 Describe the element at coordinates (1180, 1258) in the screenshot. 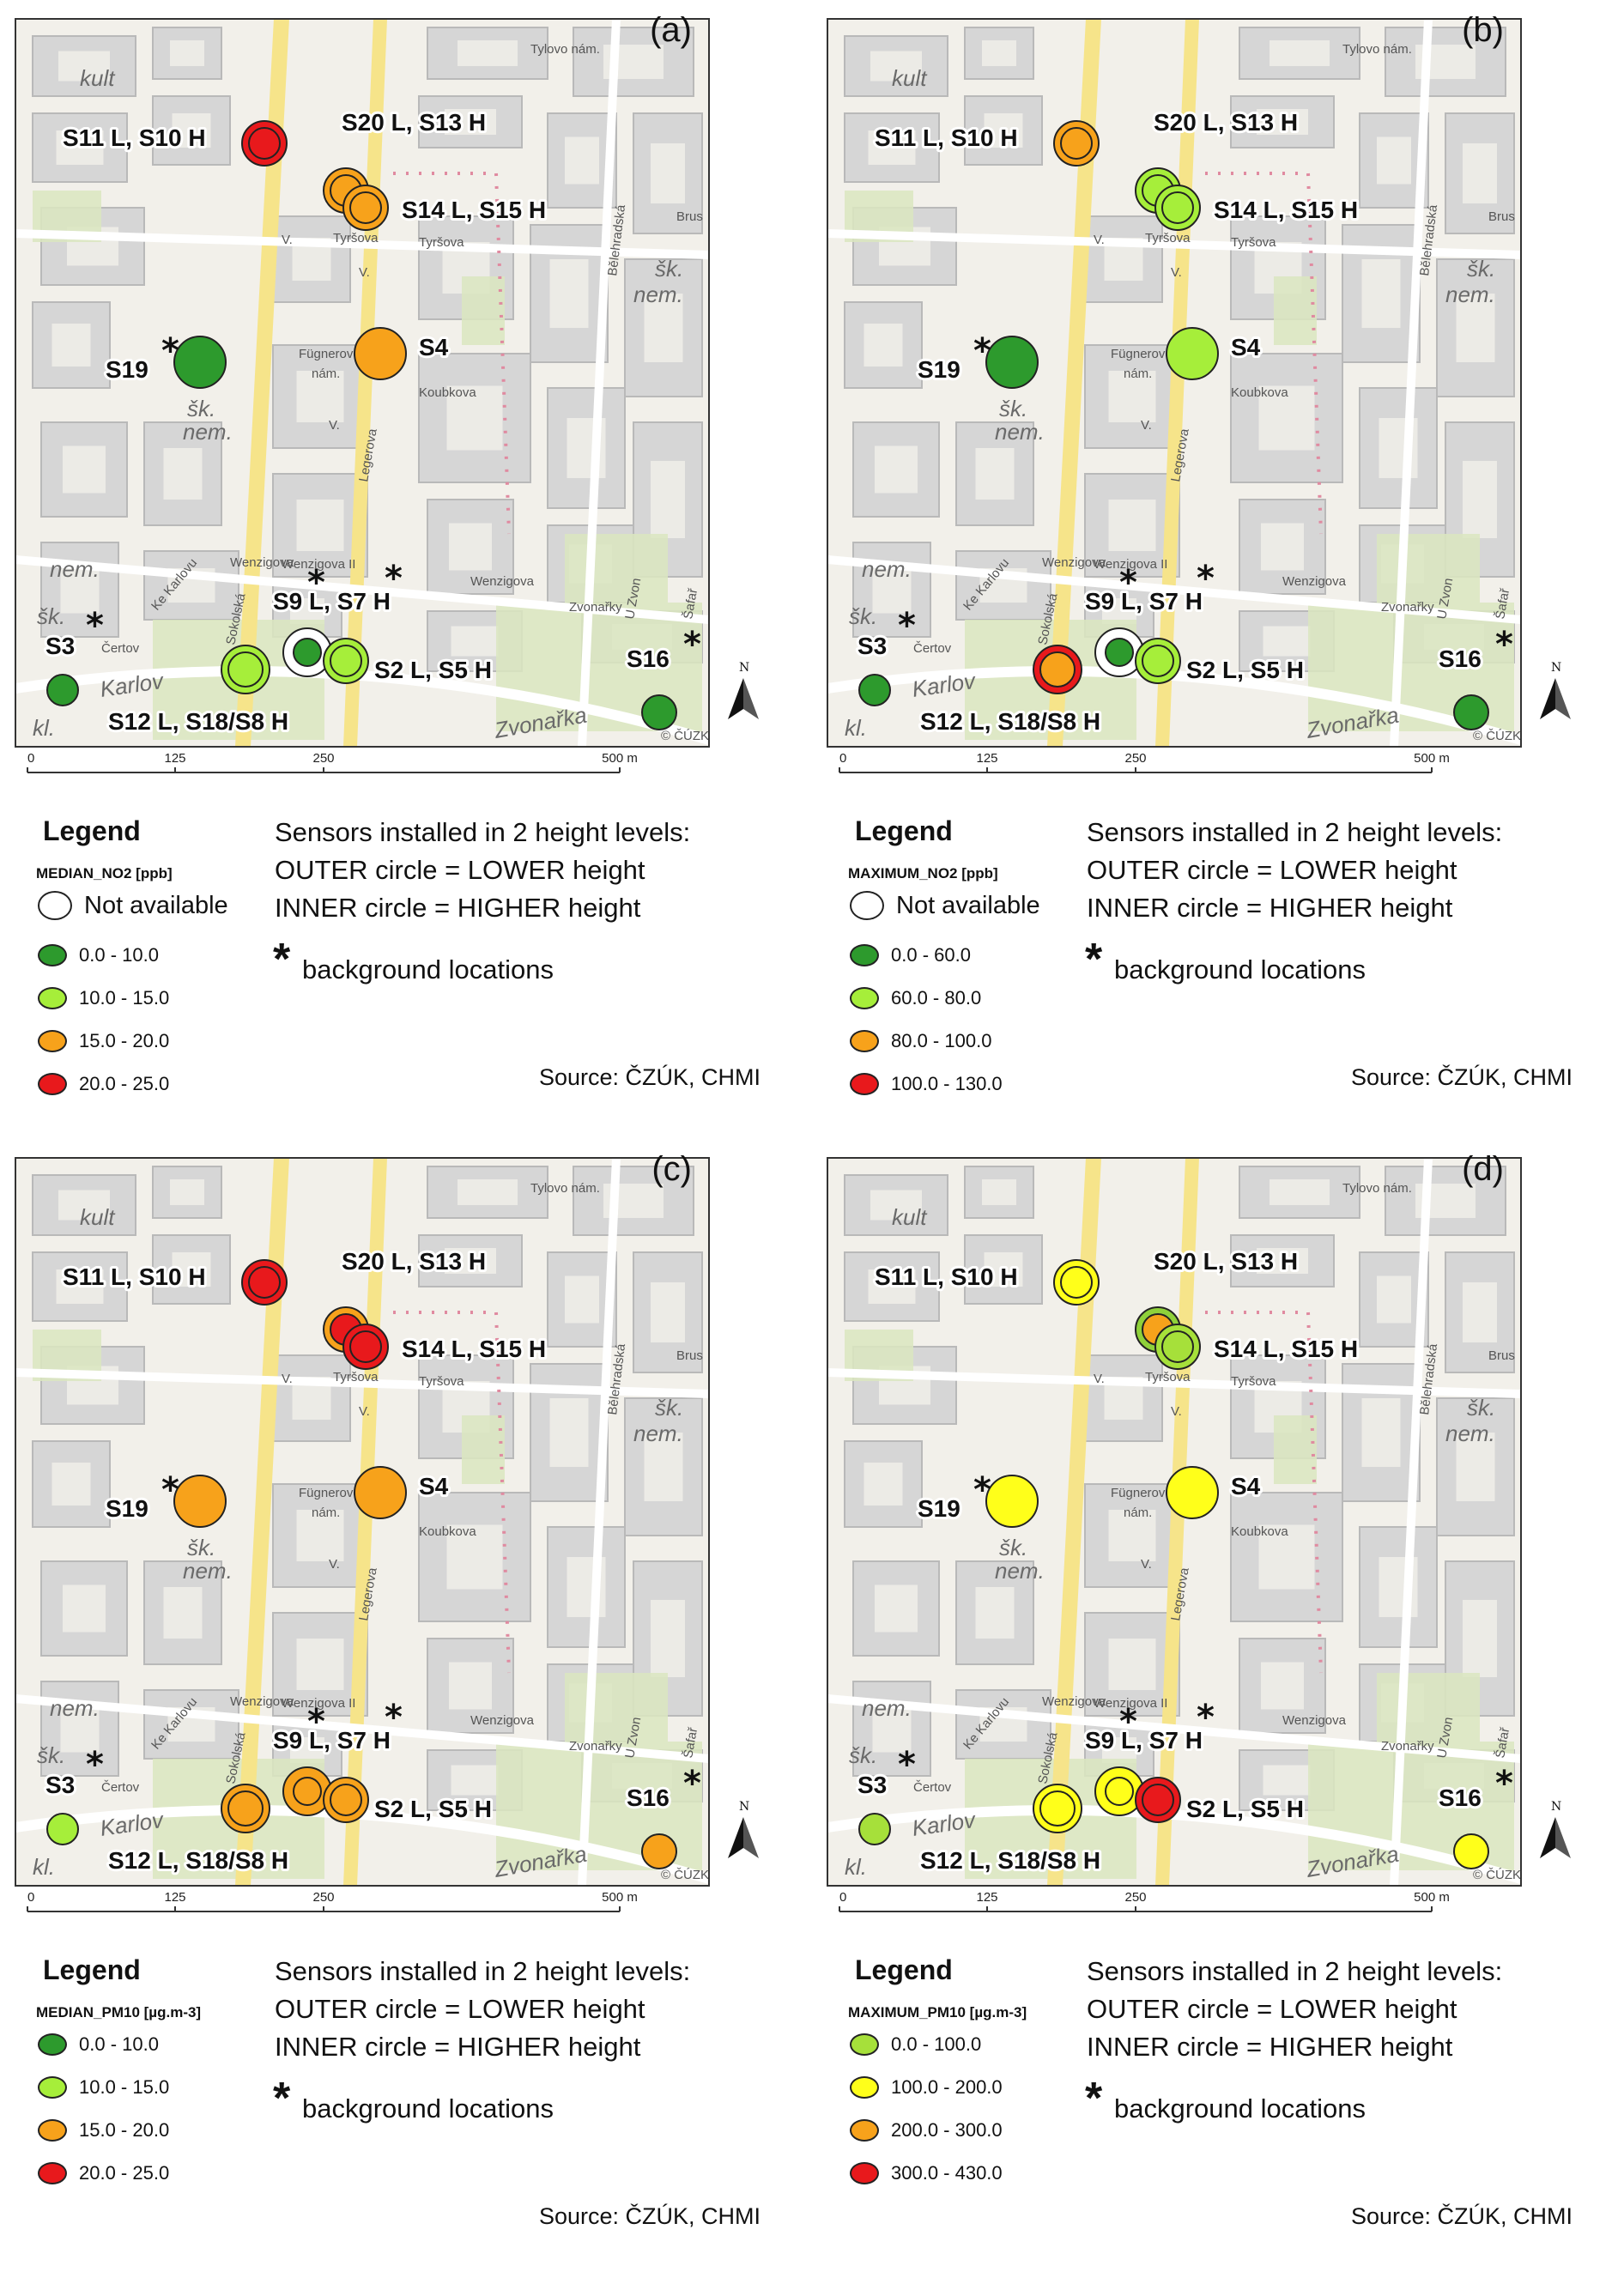

I see `street-label: Rum` at that location.